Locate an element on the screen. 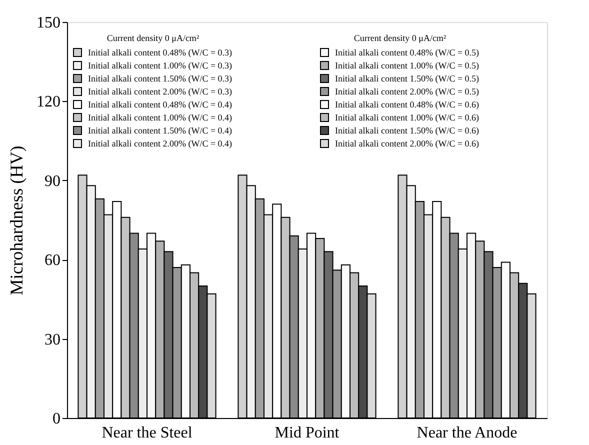 This screenshot has width=589, height=445. legend-label: Initial alkali content 1.00% (W/C = 0.6) is located at coordinates (407, 117).